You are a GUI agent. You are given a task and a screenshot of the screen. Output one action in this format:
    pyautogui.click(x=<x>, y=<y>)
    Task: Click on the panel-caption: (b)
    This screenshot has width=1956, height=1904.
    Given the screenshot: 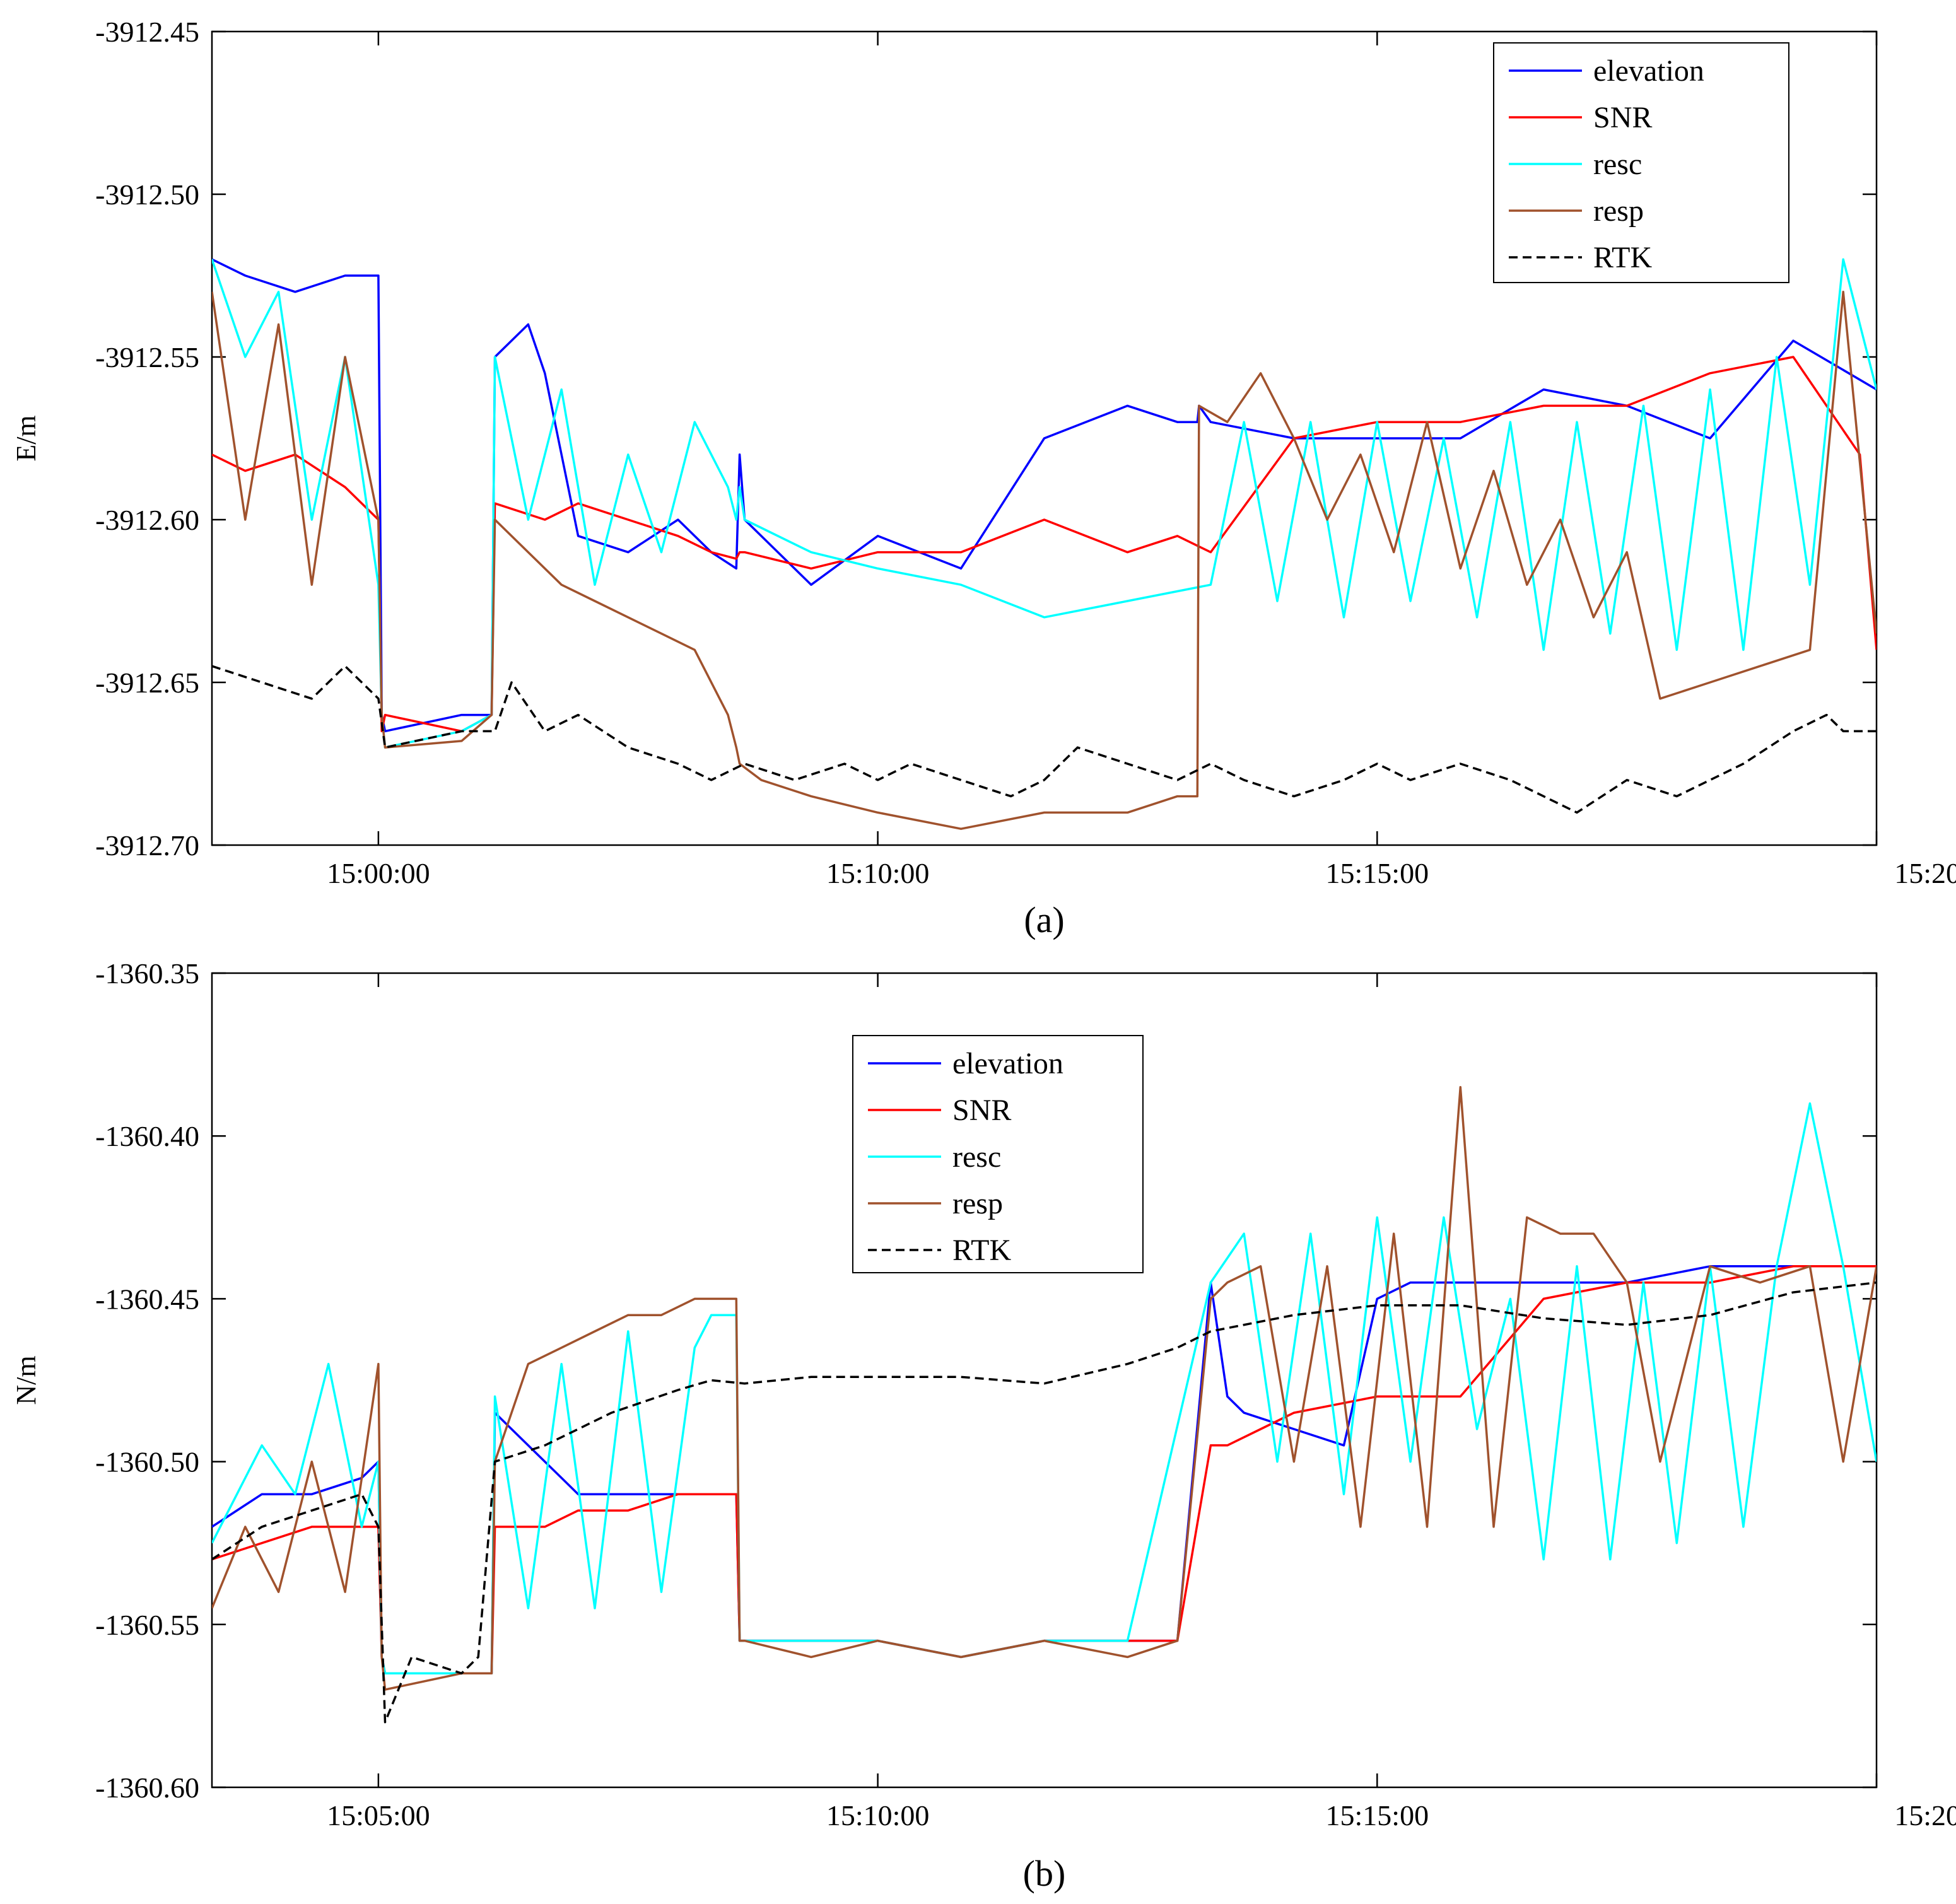 What is the action you would take?
    pyautogui.click(x=1044, y=1873)
    